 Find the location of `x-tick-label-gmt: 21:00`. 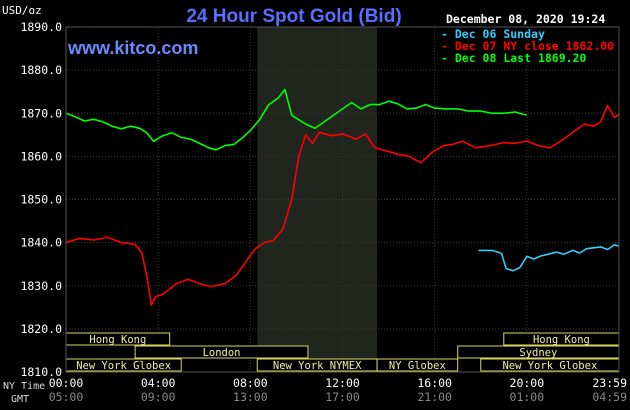

x-tick-label-gmt: 21:00 is located at coordinates (434, 397).